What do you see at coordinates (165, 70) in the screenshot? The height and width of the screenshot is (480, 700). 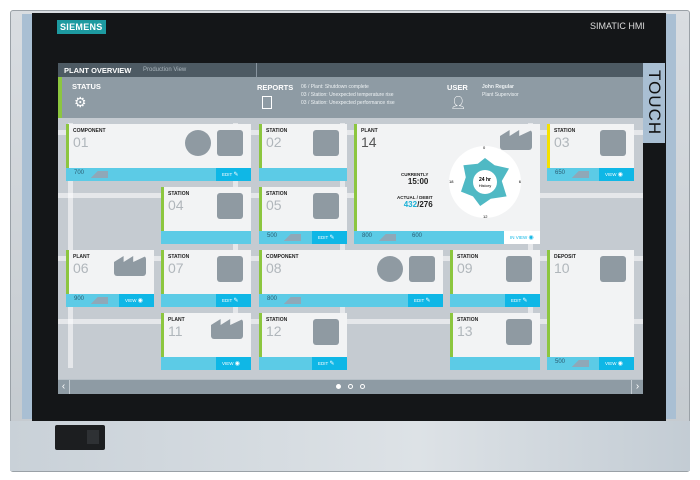 I see `page-subtitle: Production View` at bounding box center [165, 70].